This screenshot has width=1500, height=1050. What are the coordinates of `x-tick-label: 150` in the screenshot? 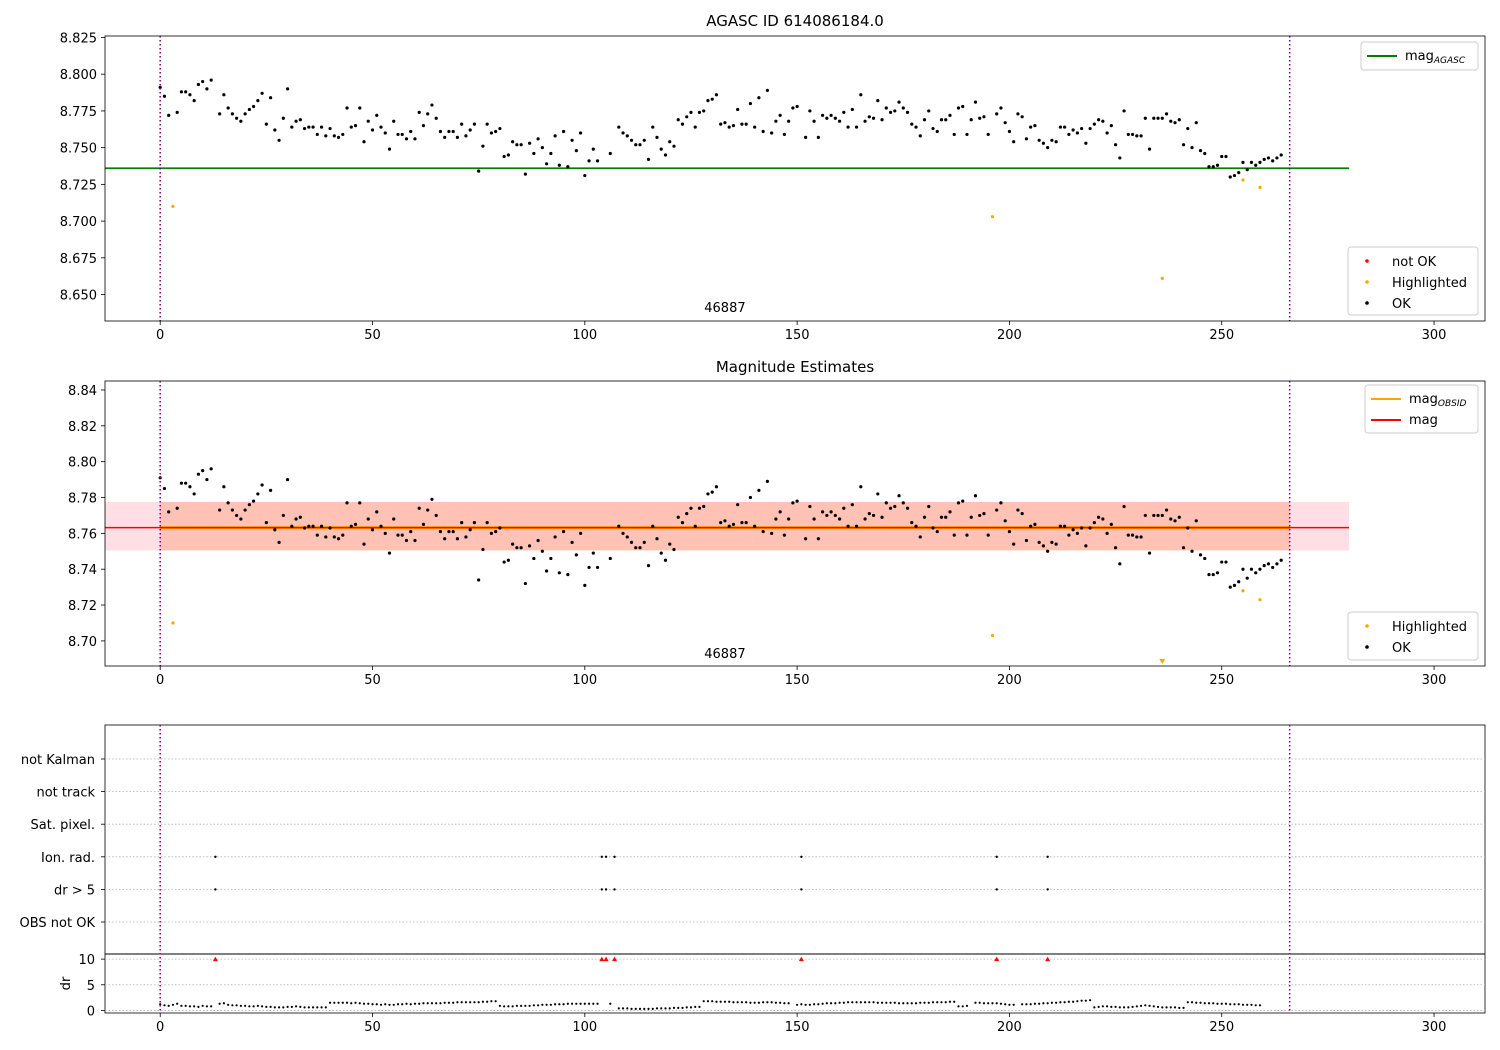 It's located at (797, 680).